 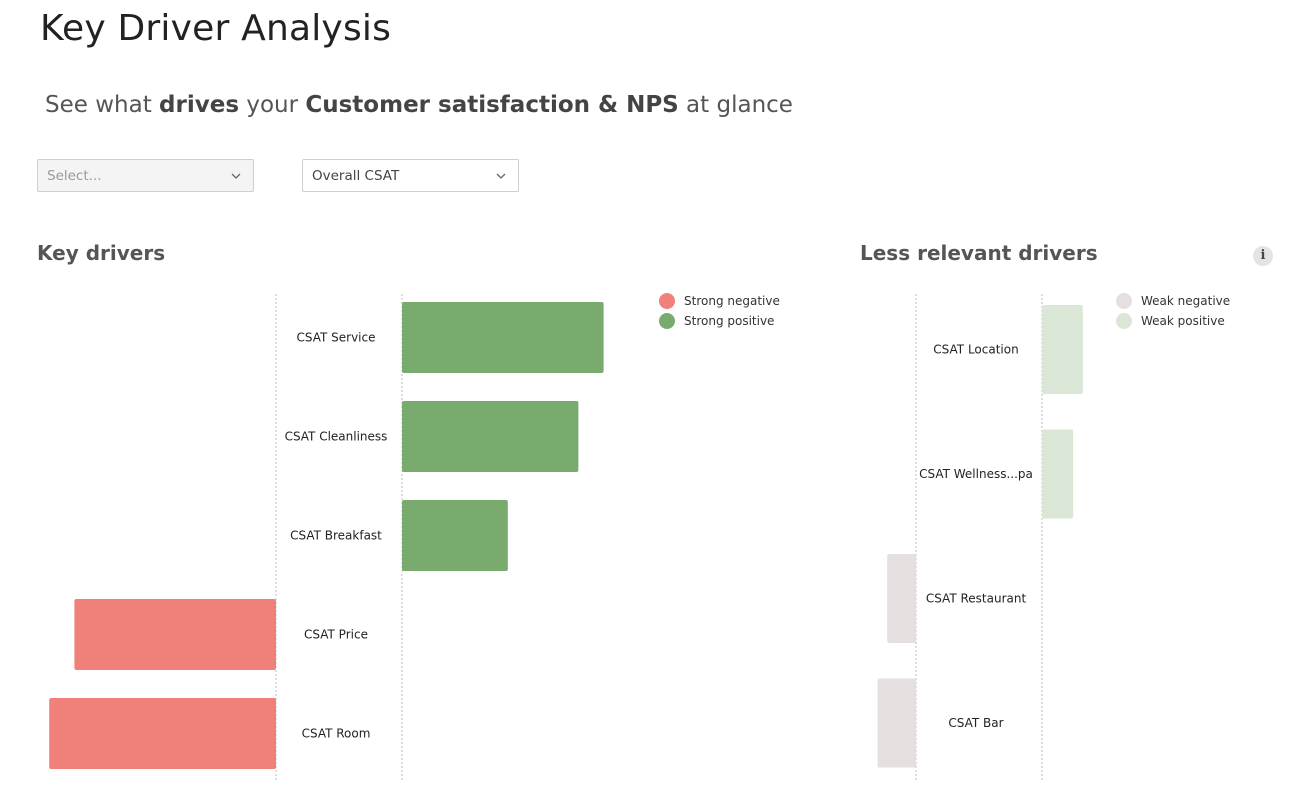 I want to click on less-relevant-driver-legend-swatch-weak-negative, so click(x=1124, y=301).